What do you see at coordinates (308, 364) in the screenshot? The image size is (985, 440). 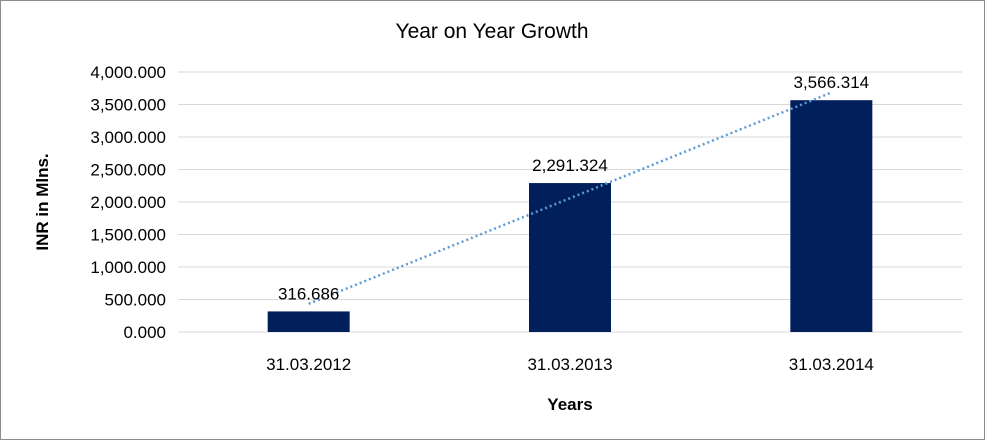 I see `x-tick-label: 31.03.2012` at bounding box center [308, 364].